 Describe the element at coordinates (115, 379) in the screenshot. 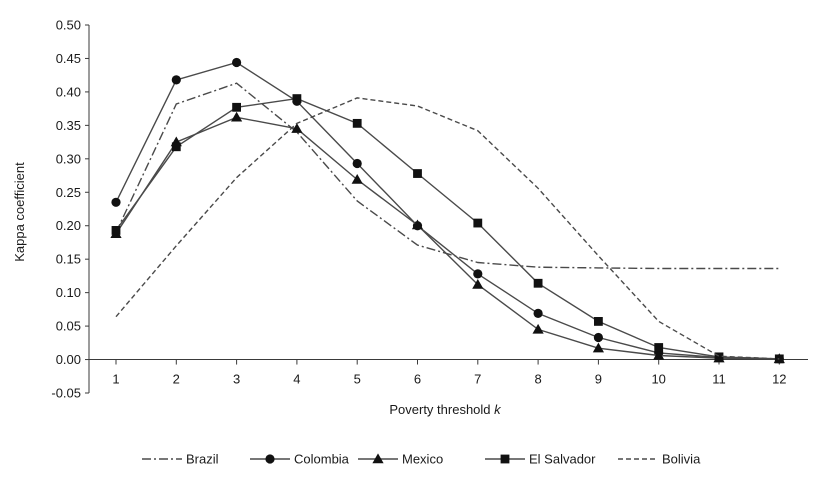

I see `x-tick-label: 1` at that location.